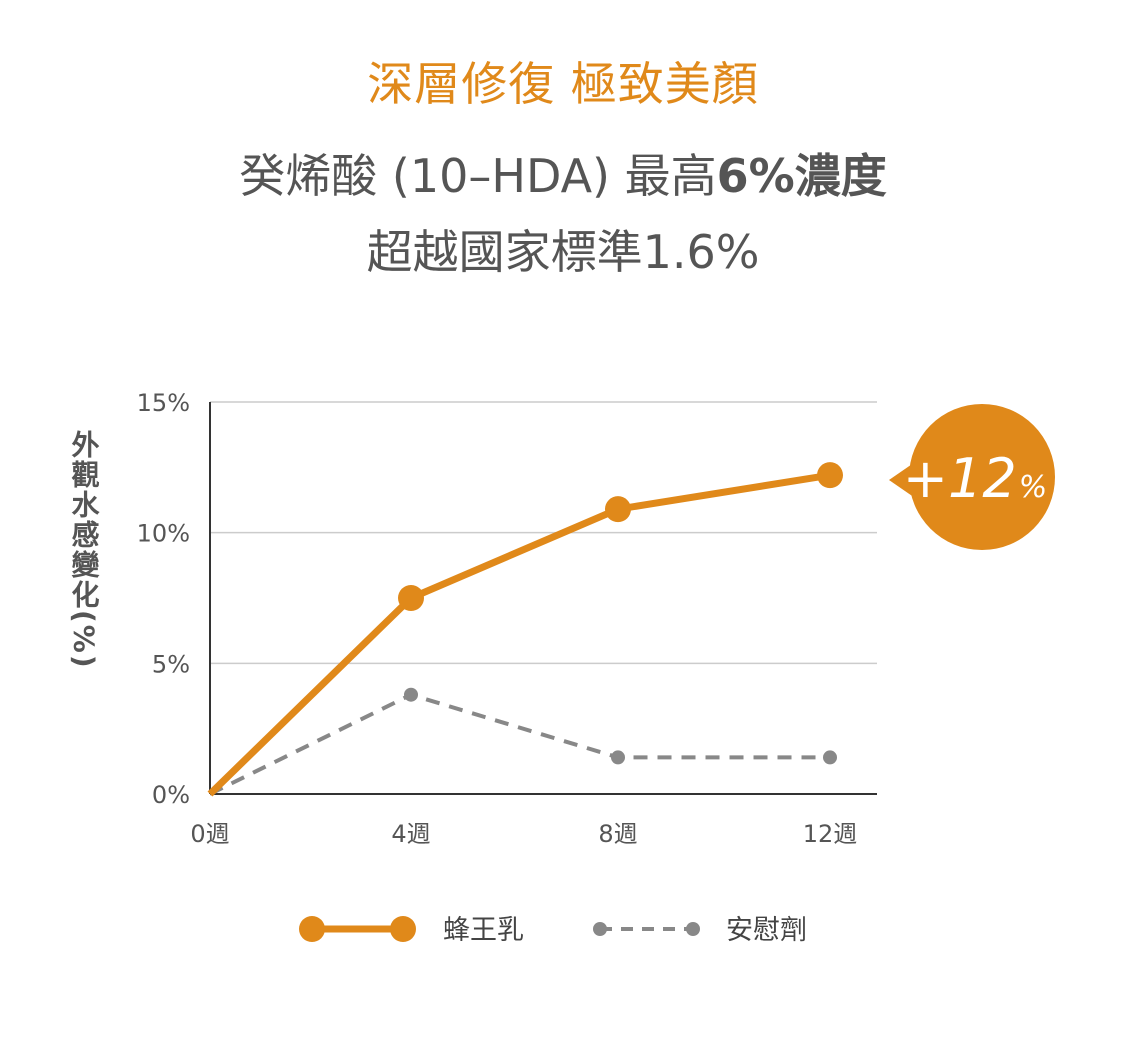 Image resolution: width=1126 pixels, height=1064 pixels. I want to click on callout-circle, so click(982, 477).